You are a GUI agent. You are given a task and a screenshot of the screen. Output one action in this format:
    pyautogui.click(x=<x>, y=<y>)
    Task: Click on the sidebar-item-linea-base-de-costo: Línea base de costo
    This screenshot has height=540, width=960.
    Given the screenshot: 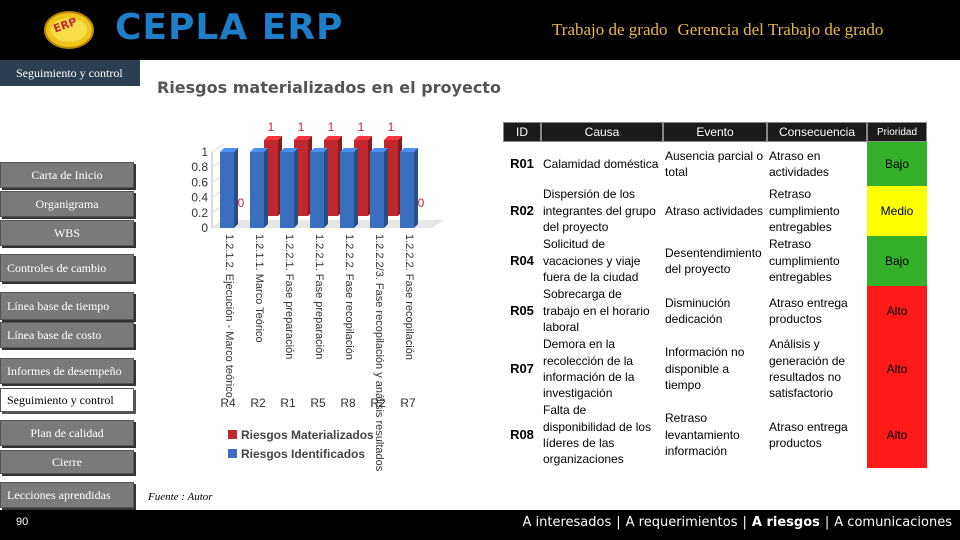 What is the action you would take?
    pyautogui.click(x=67, y=335)
    